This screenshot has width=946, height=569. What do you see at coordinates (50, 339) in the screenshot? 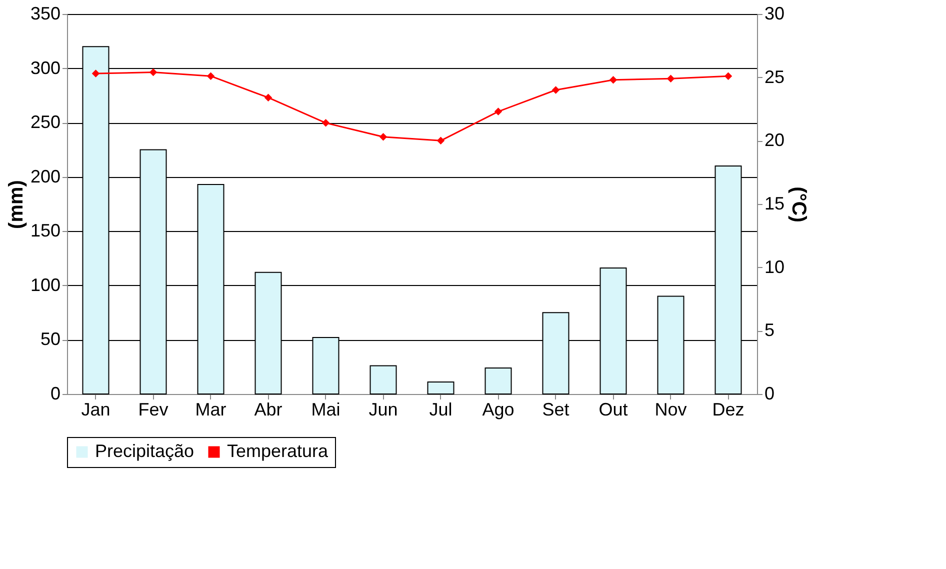
I see `y-tick-label: 50` at bounding box center [50, 339].